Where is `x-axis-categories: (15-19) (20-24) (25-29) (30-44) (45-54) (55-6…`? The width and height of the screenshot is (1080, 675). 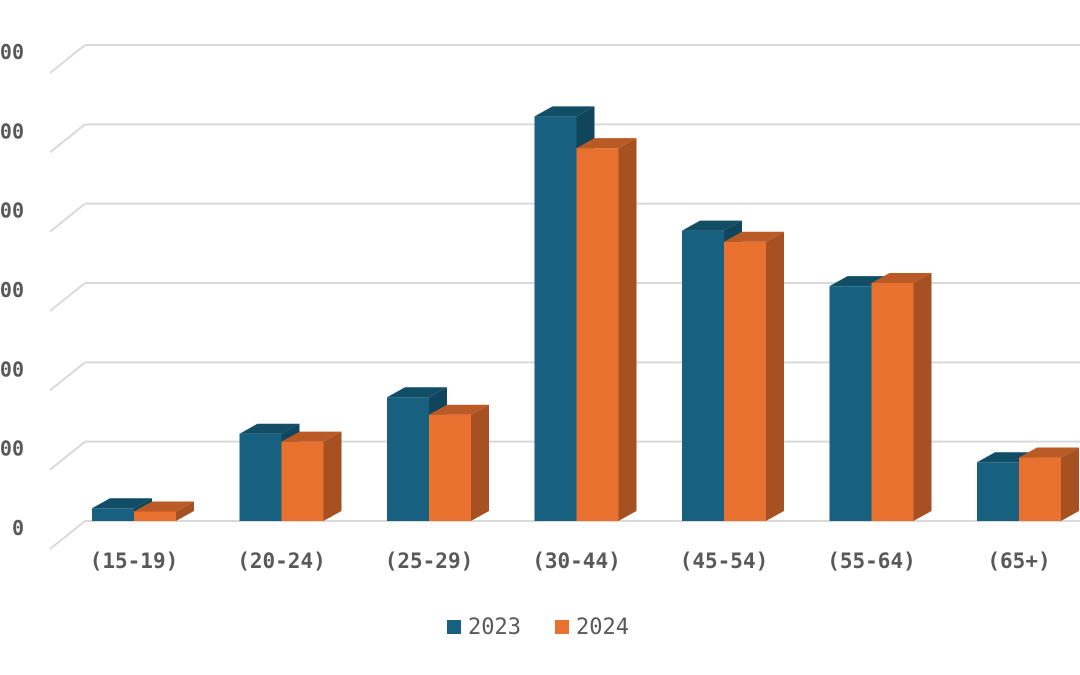 x-axis-categories: (15-19) (20-24) (25-29) (30-44) (45-54) (55-6… is located at coordinates (570, 561).